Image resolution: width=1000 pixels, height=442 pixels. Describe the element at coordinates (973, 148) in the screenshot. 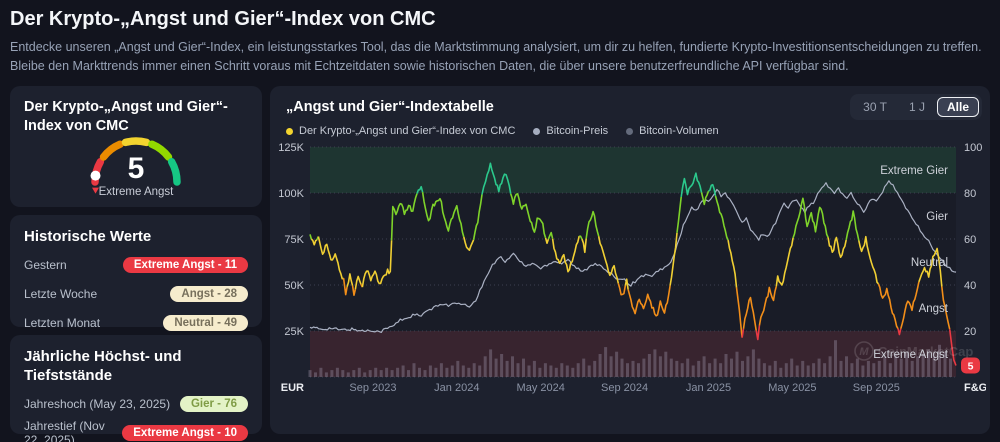

I see `svg-text: 100` at that location.